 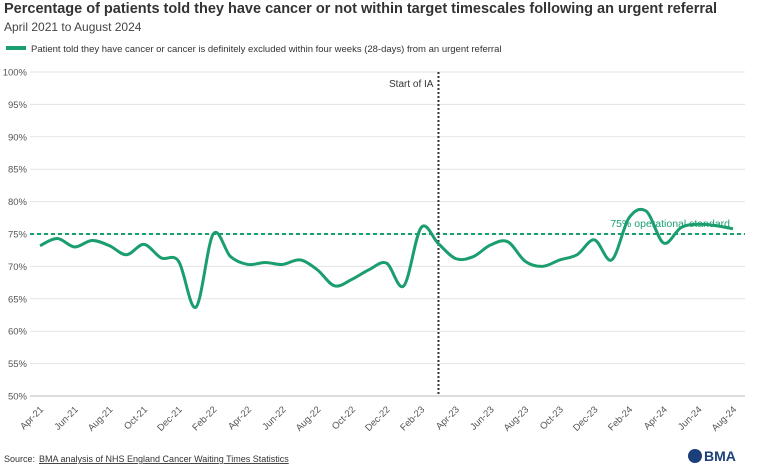 I want to click on y-tick-label: 95%, so click(x=18, y=105).